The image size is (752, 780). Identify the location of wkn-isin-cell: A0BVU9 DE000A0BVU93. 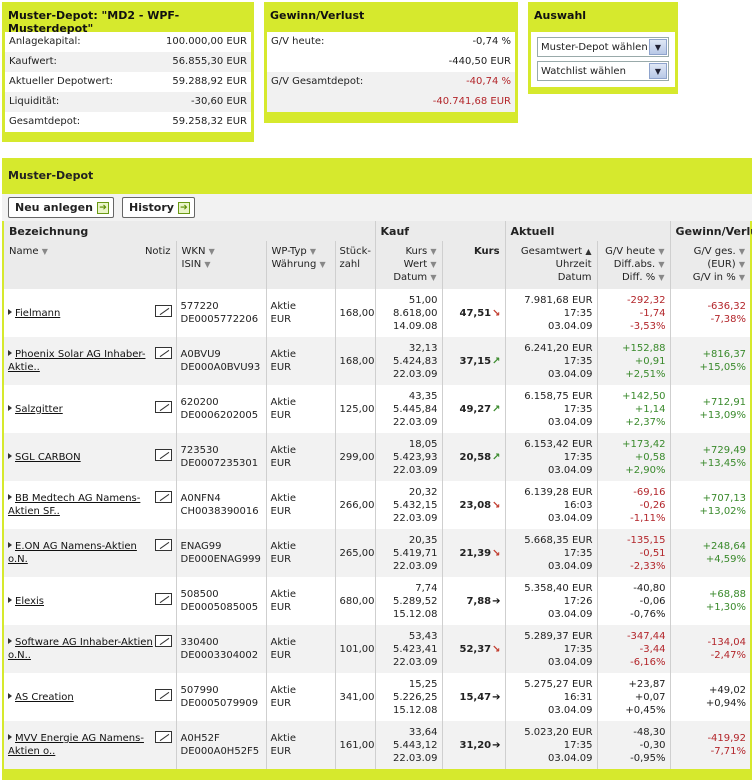
(220, 361).